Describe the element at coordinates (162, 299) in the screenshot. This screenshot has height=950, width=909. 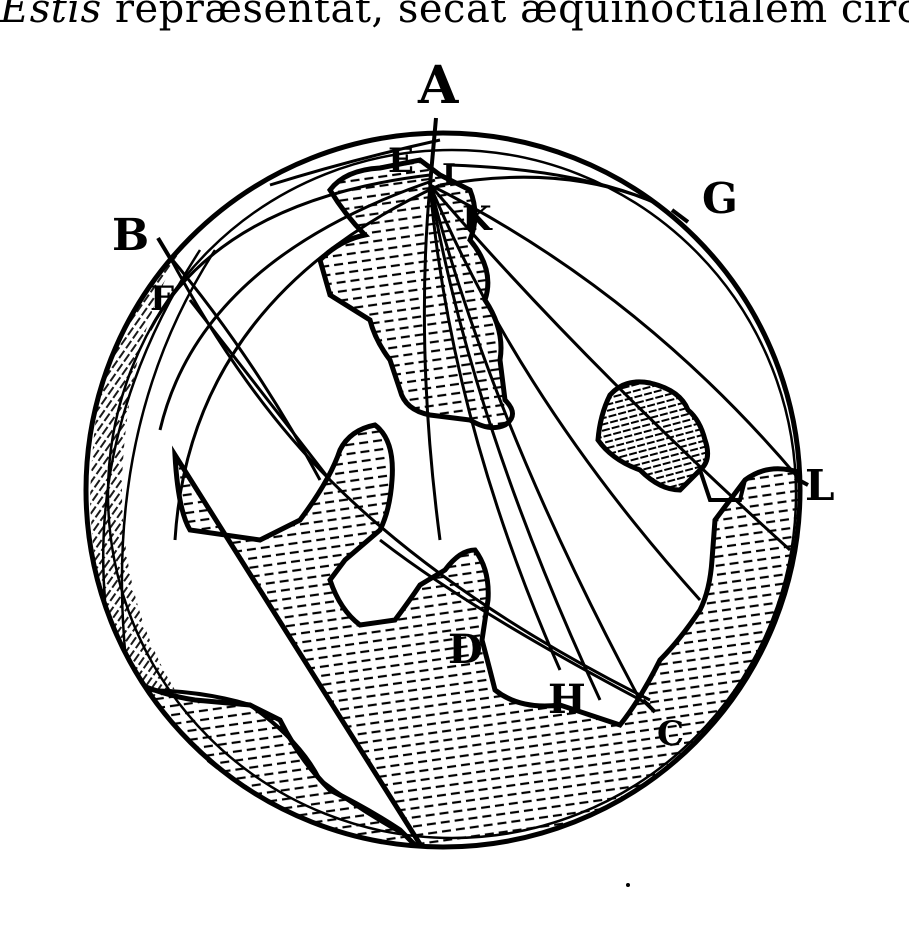
I see `label-f: F` at that location.